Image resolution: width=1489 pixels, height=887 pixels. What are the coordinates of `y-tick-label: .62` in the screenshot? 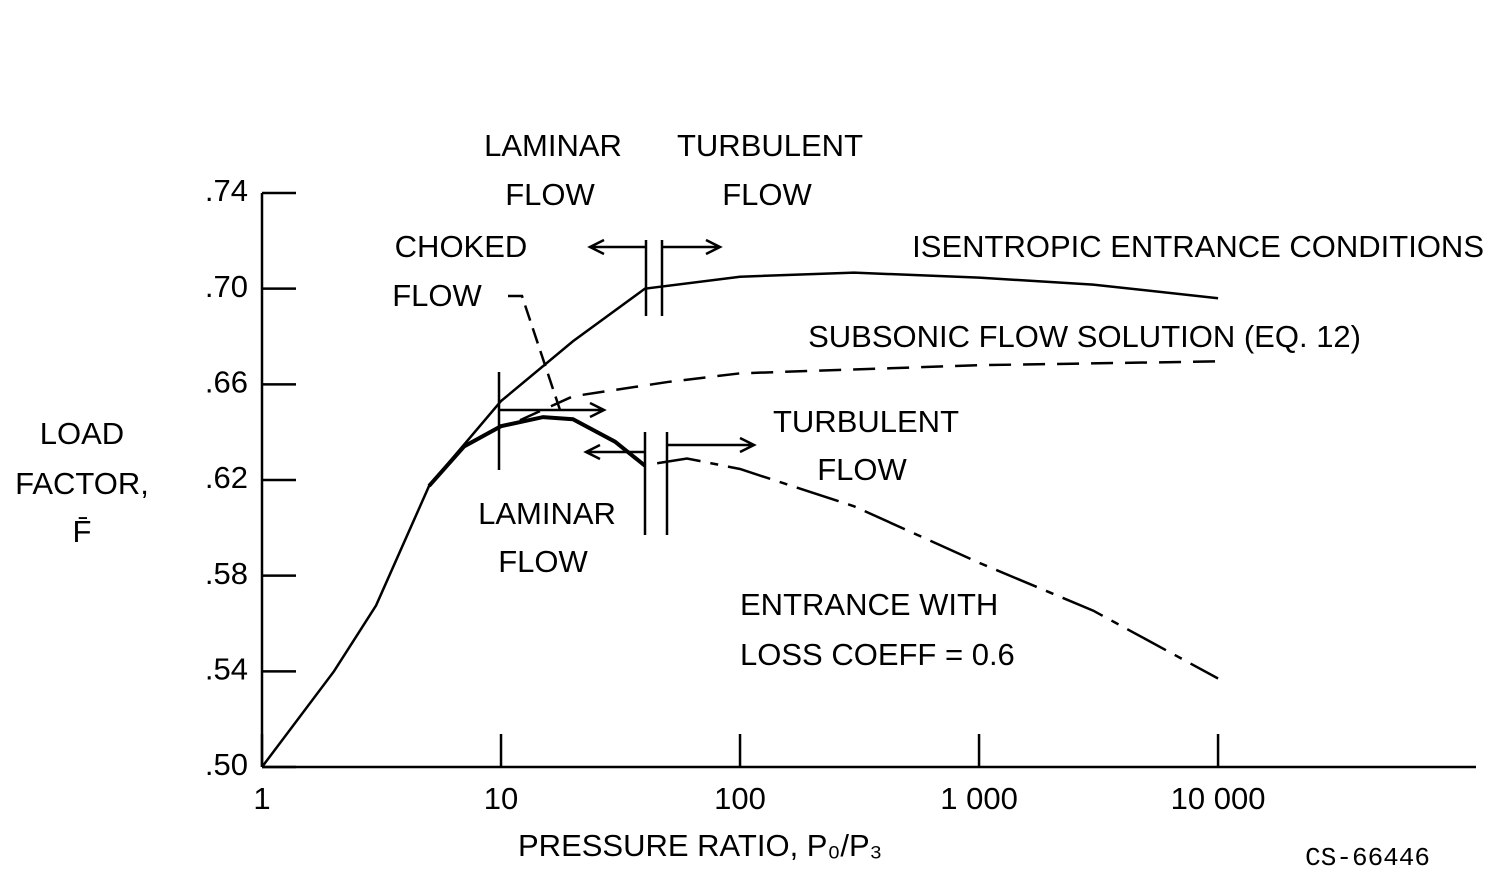 It's located at (226, 477).